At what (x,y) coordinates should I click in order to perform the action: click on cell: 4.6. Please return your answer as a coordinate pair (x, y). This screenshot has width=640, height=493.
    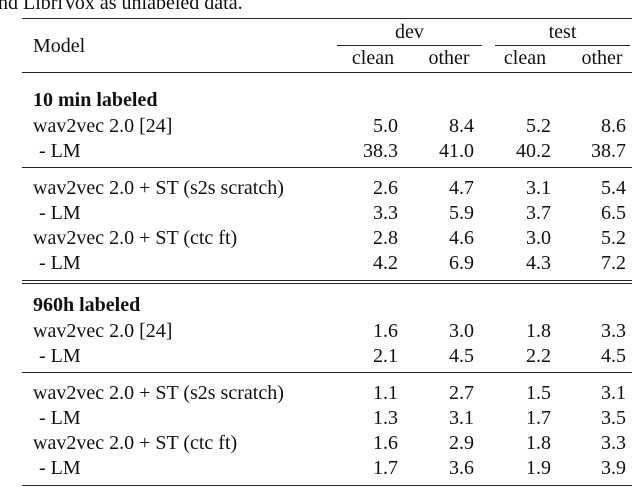
    Looking at the image, I should click on (461, 238).